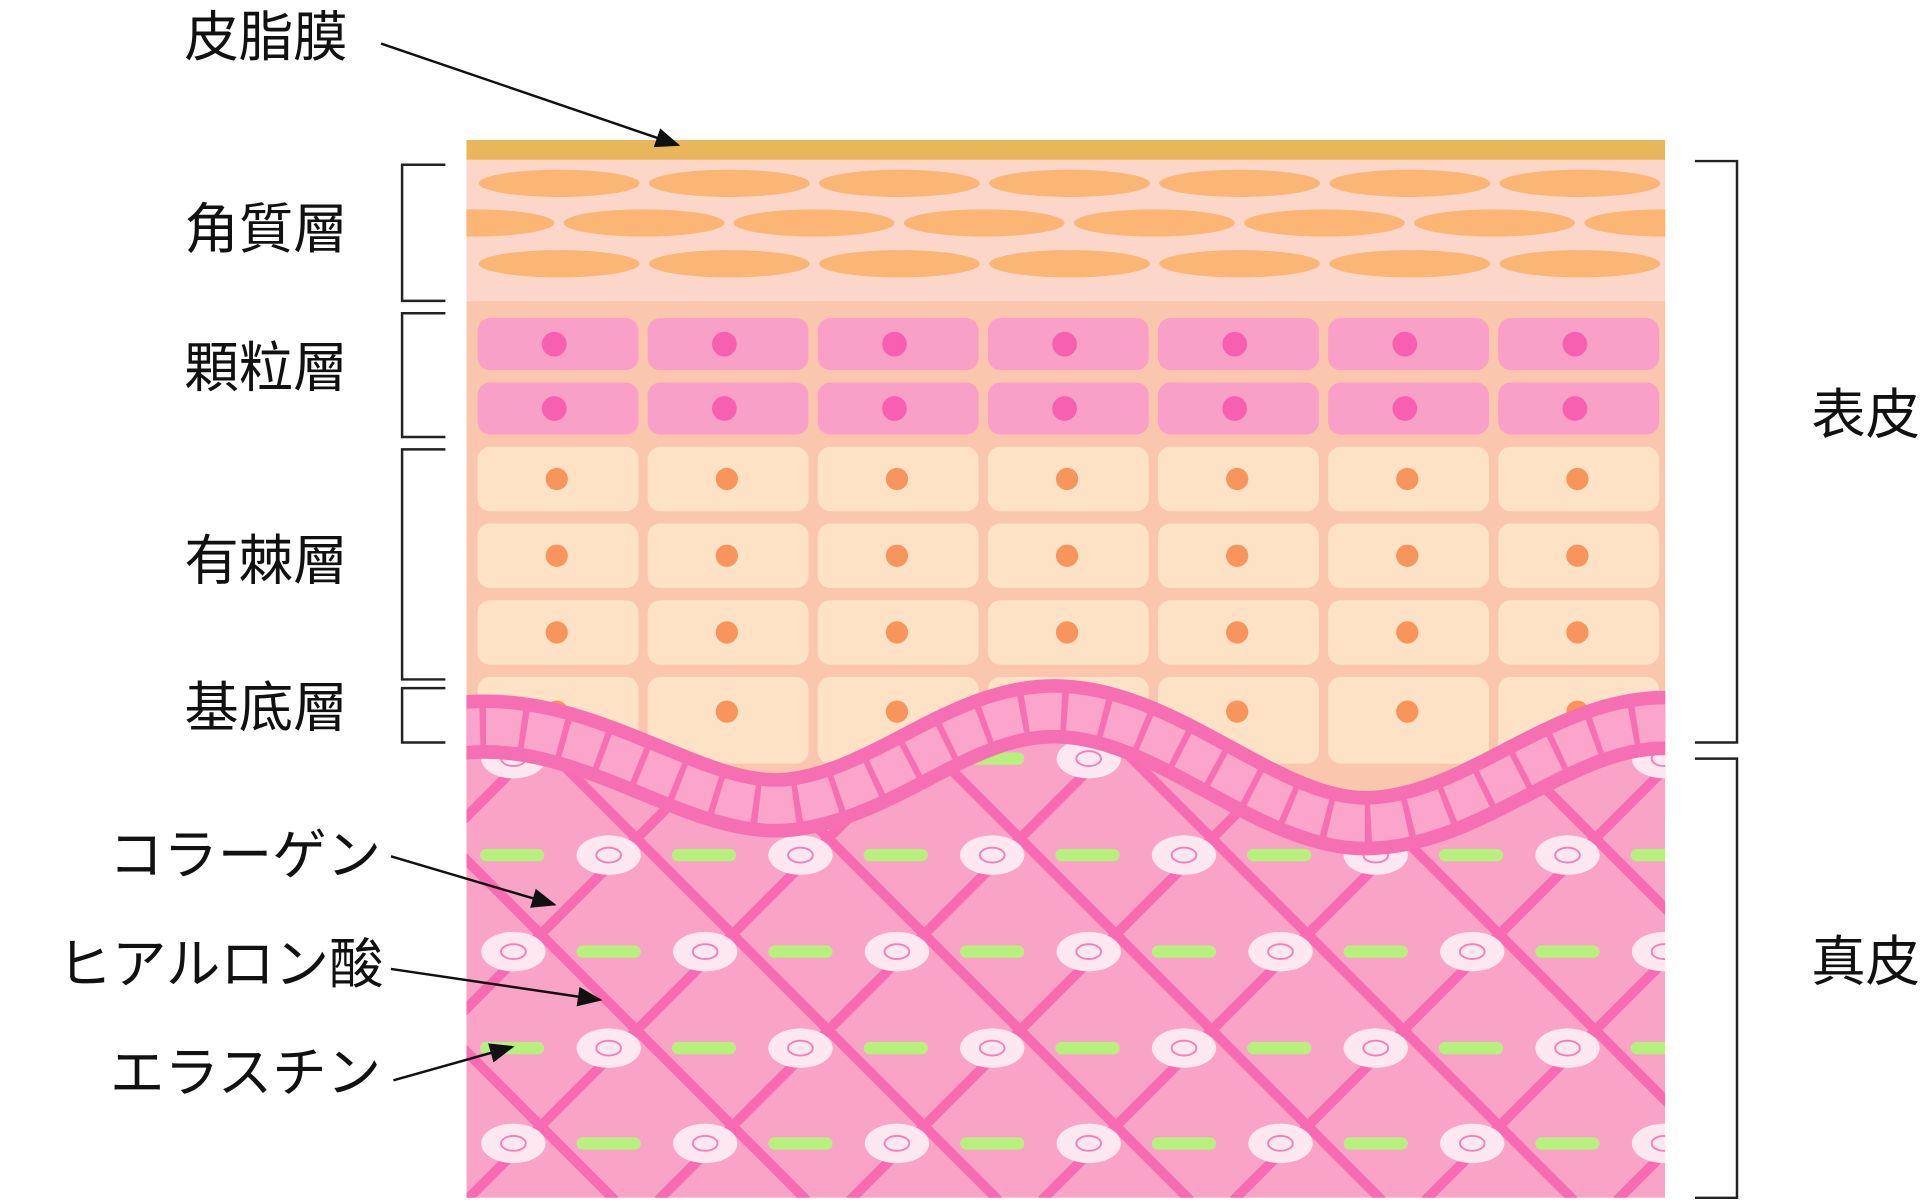 Image resolution: width=1930 pixels, height=1203 pixels. Describe the element at coordinates (245, 855) in the screenshot. I see `component-label: コラーゲン` at that location.